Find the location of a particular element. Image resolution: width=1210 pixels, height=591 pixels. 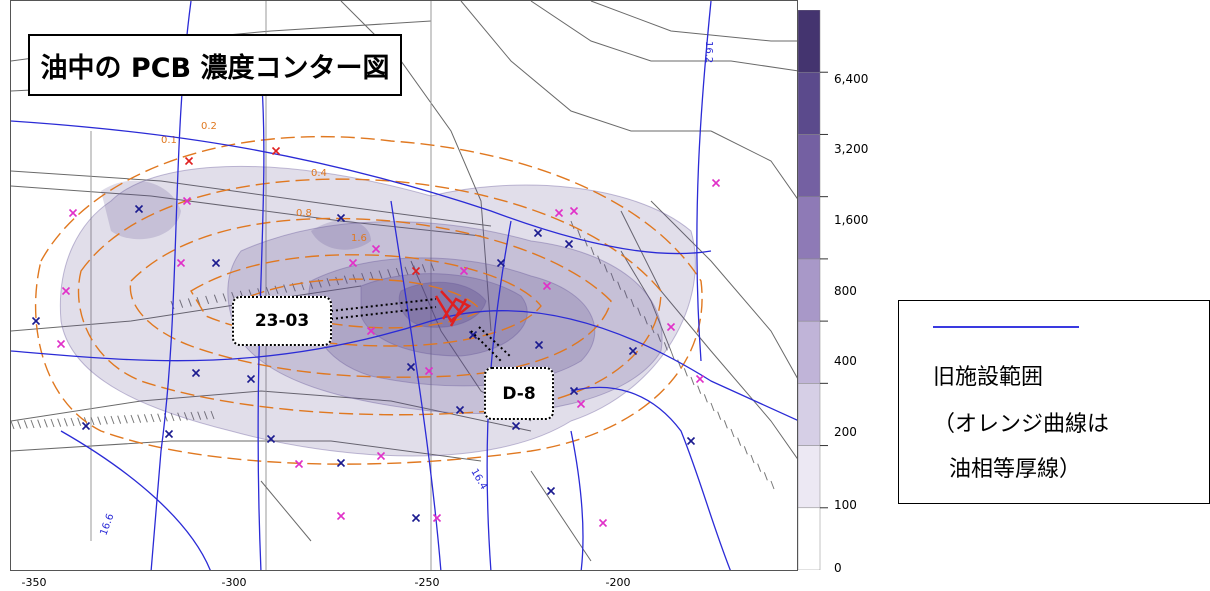

isopach-line is located at coordinates (370, 297).